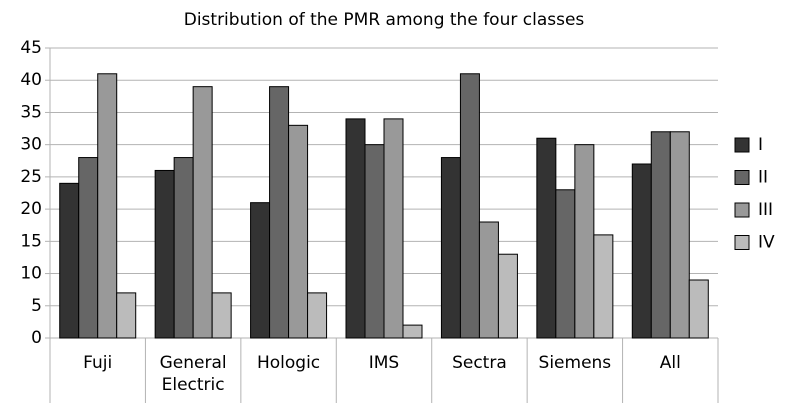  Describe the element at coordinates (31, 177) in the screenshot. I see `y-tick-label: 25` at that location.